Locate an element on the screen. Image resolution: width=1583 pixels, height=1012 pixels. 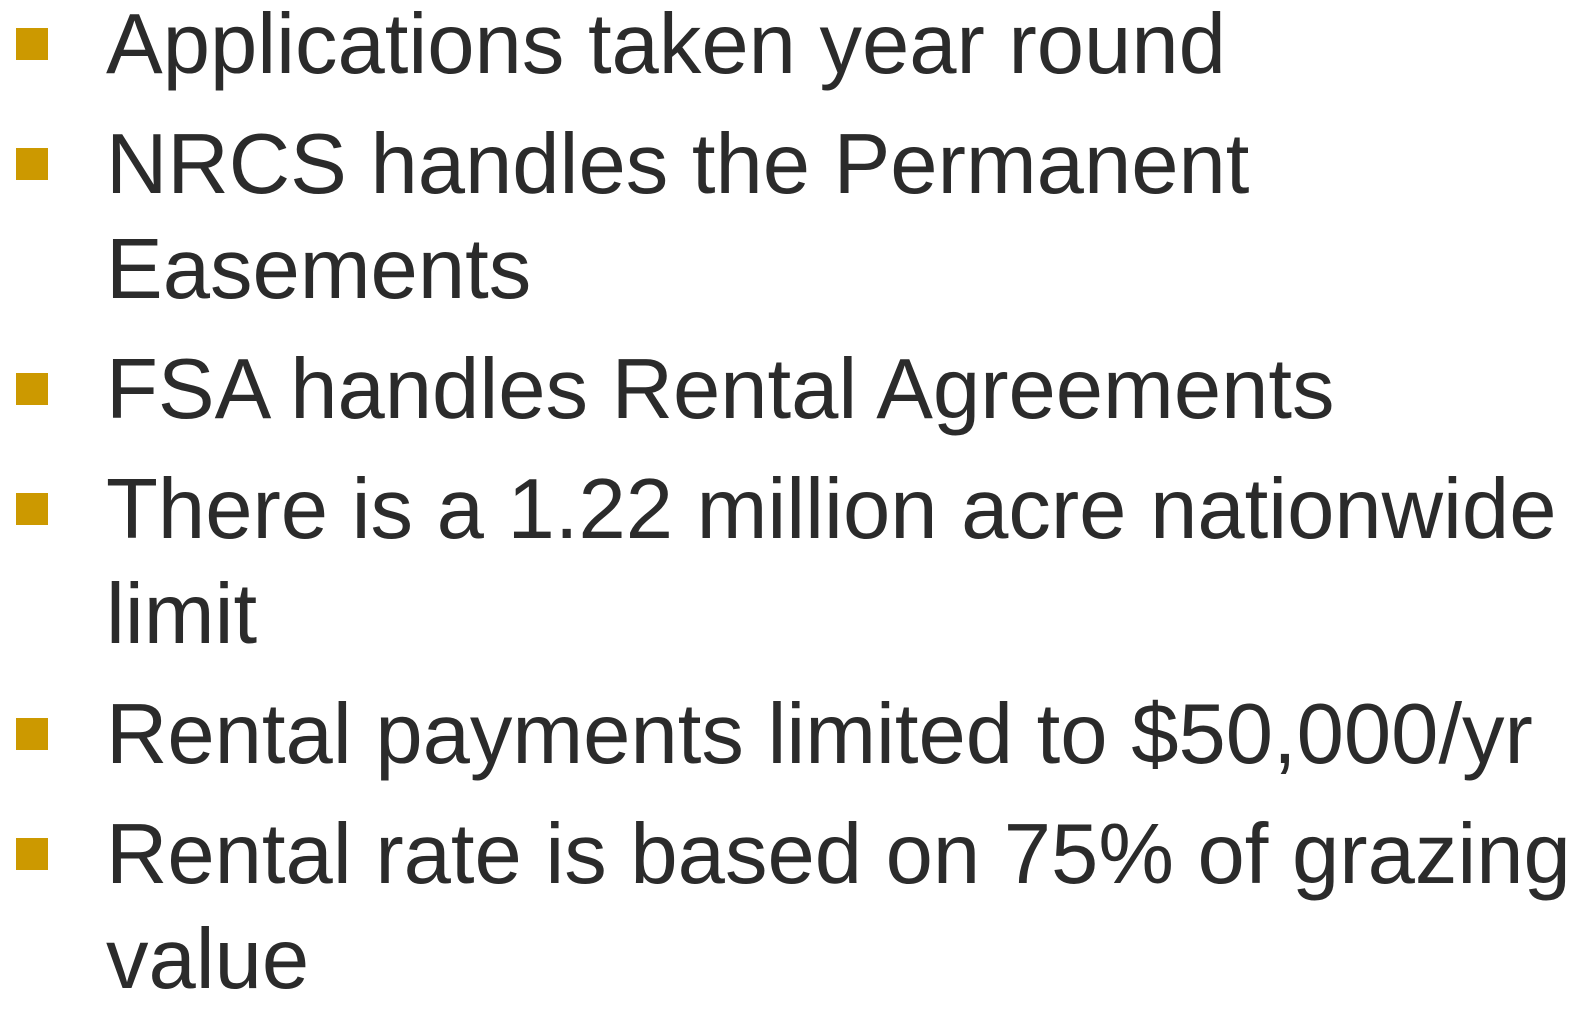
bullet-item: Applications taken year round is located at coordinates (791, 48).